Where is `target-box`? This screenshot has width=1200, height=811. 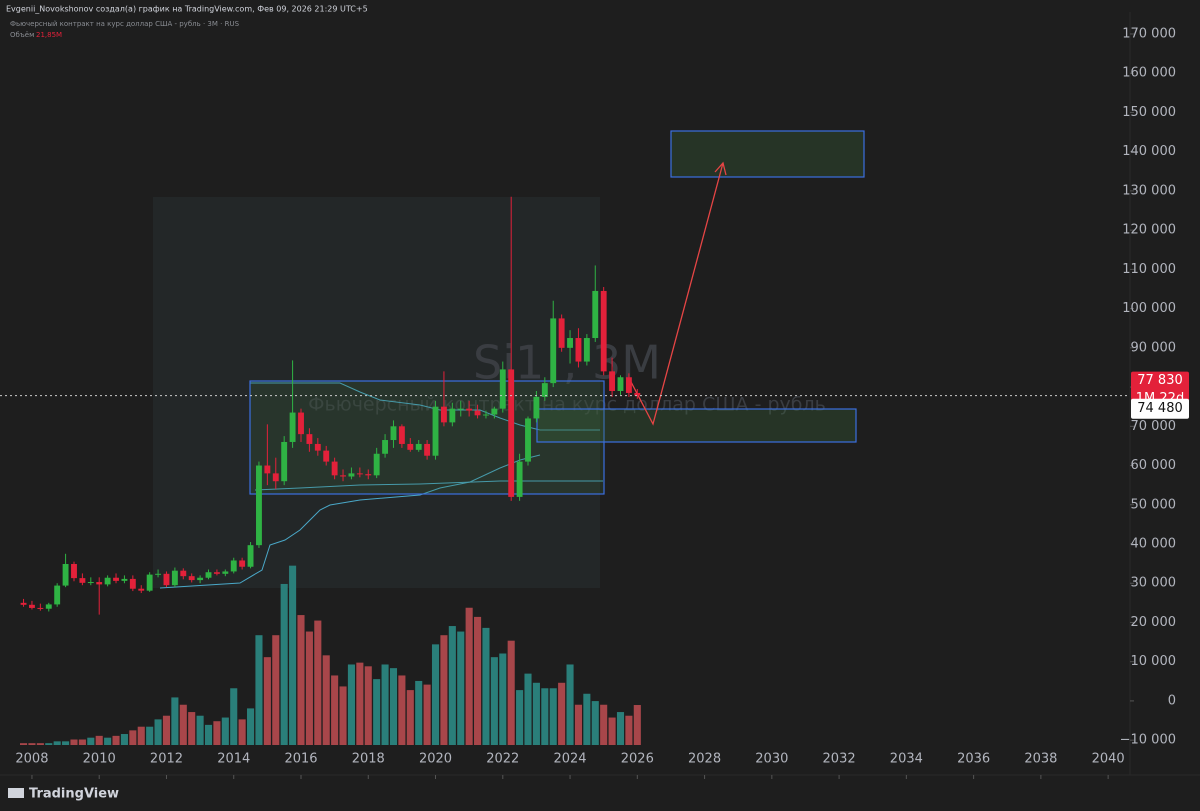
target-box is located at coordinates (767, 154).